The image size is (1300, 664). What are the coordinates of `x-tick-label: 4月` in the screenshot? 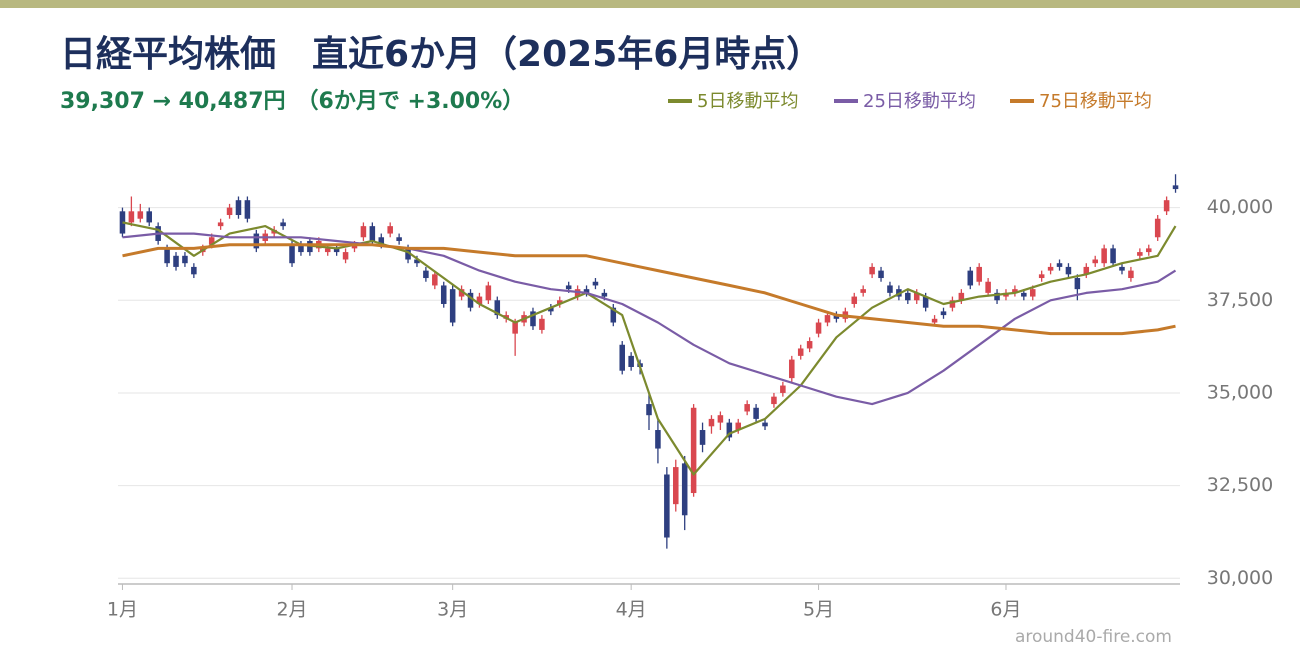 It's located at (631, 610).